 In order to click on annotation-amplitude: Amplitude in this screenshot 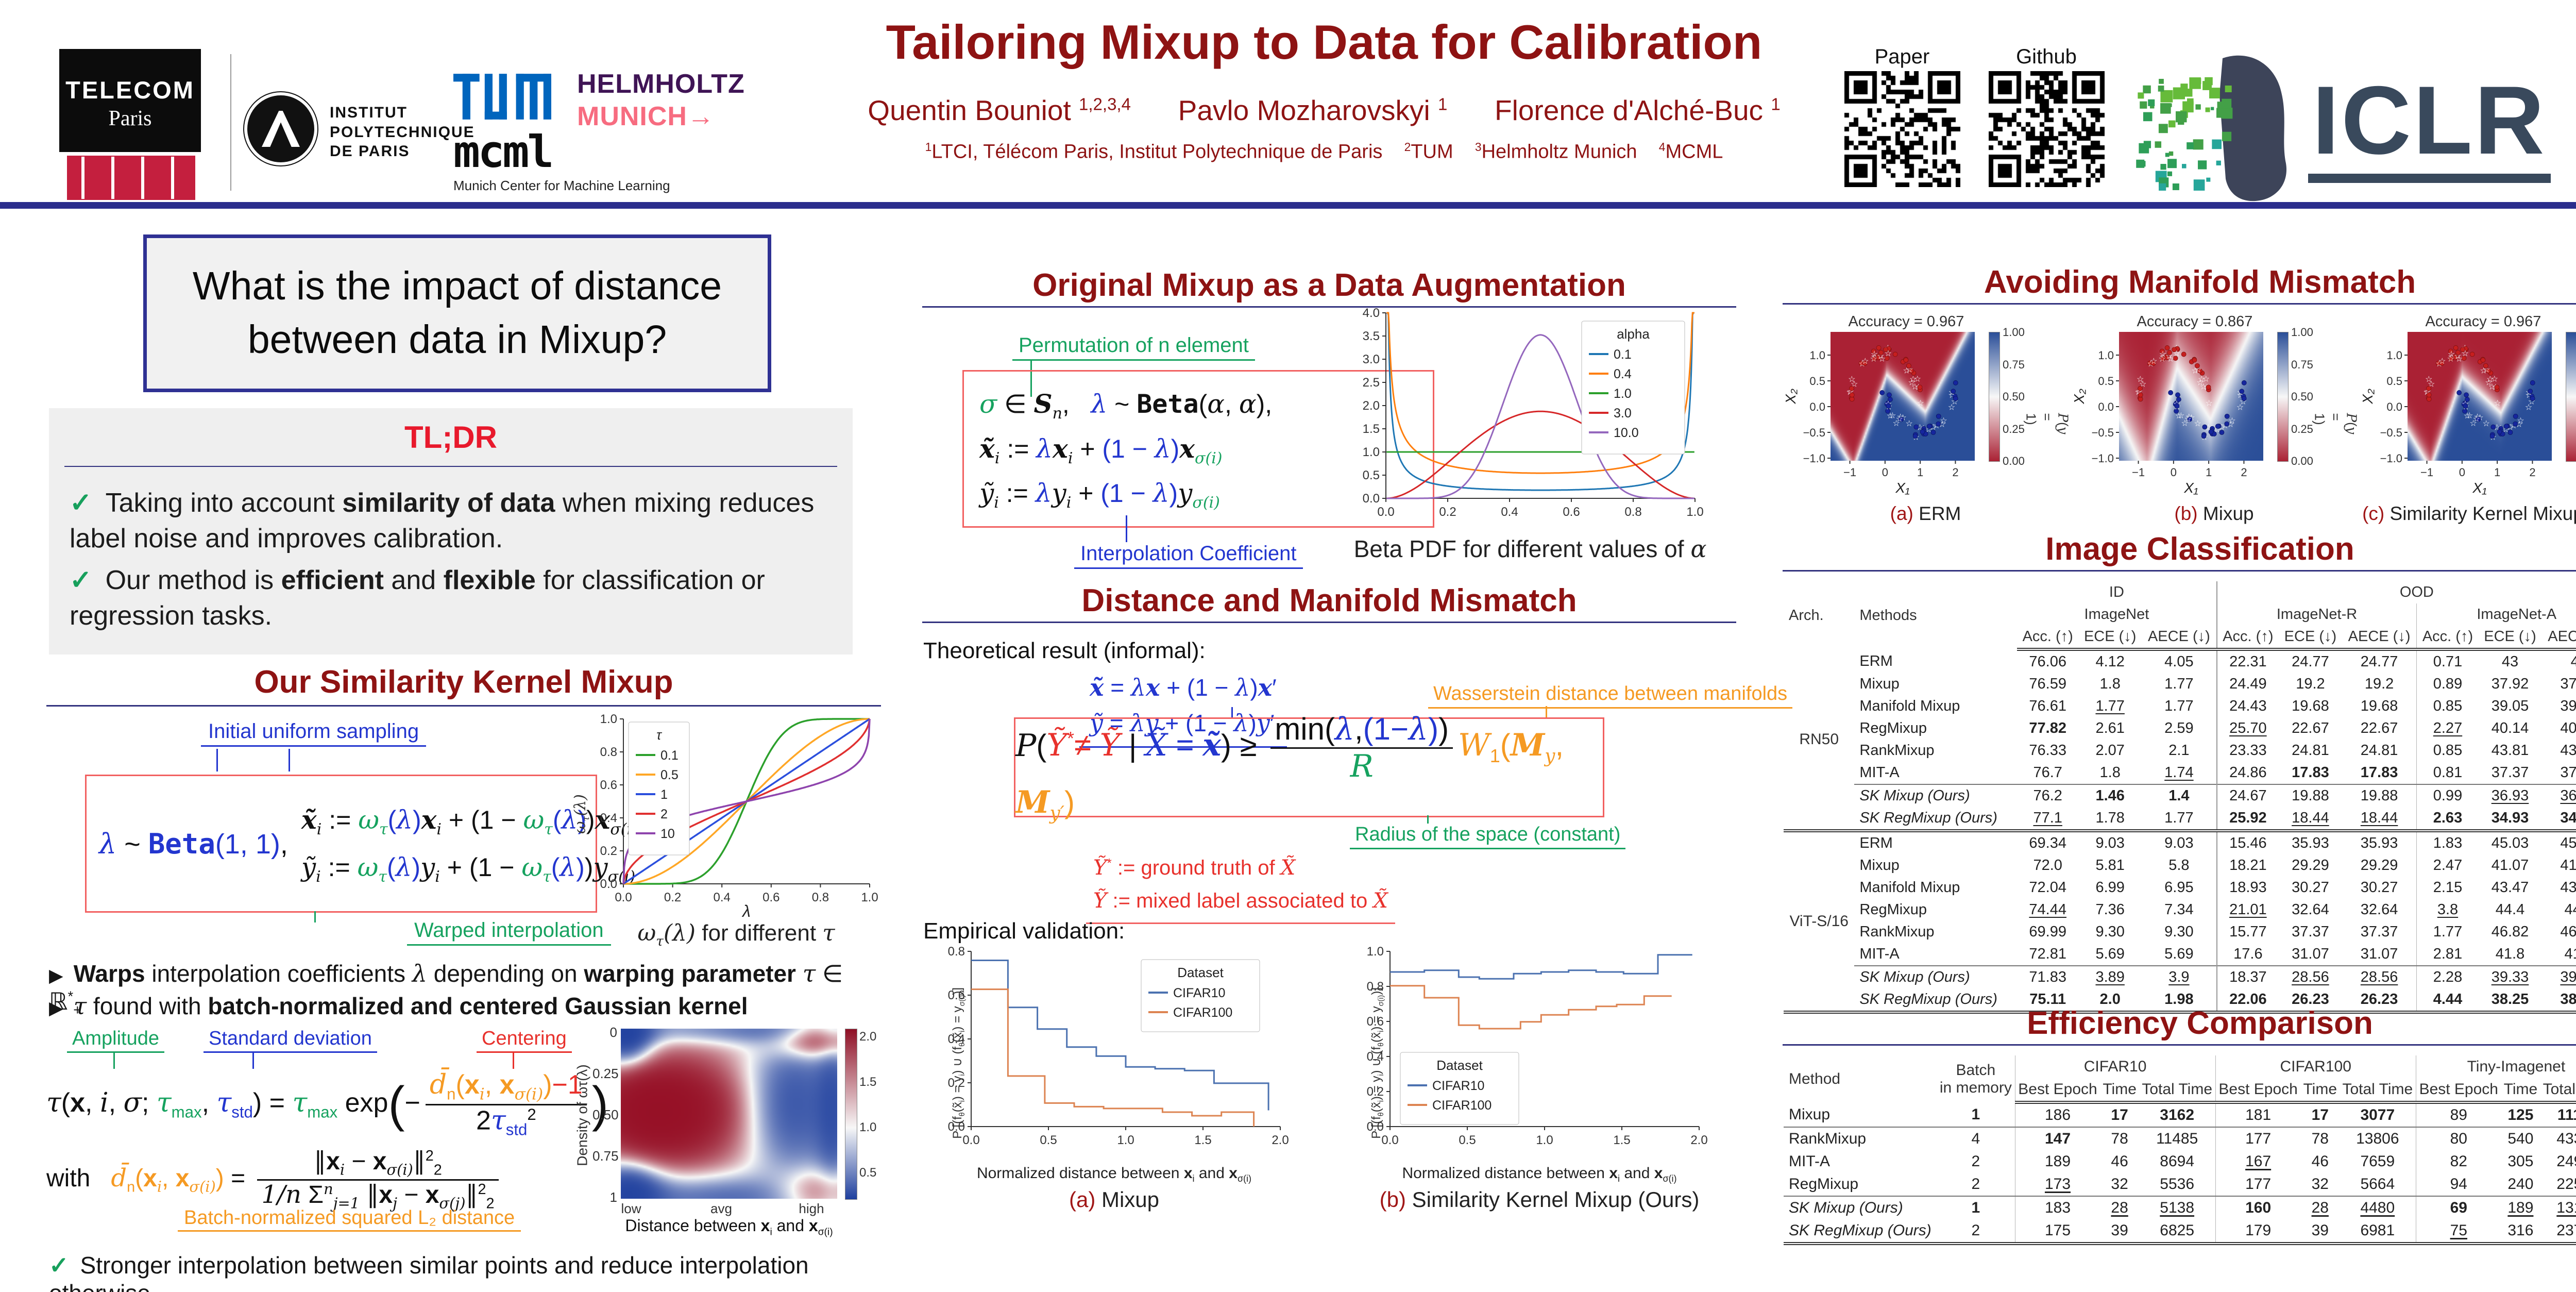, I will do `click(115, 1040)`.